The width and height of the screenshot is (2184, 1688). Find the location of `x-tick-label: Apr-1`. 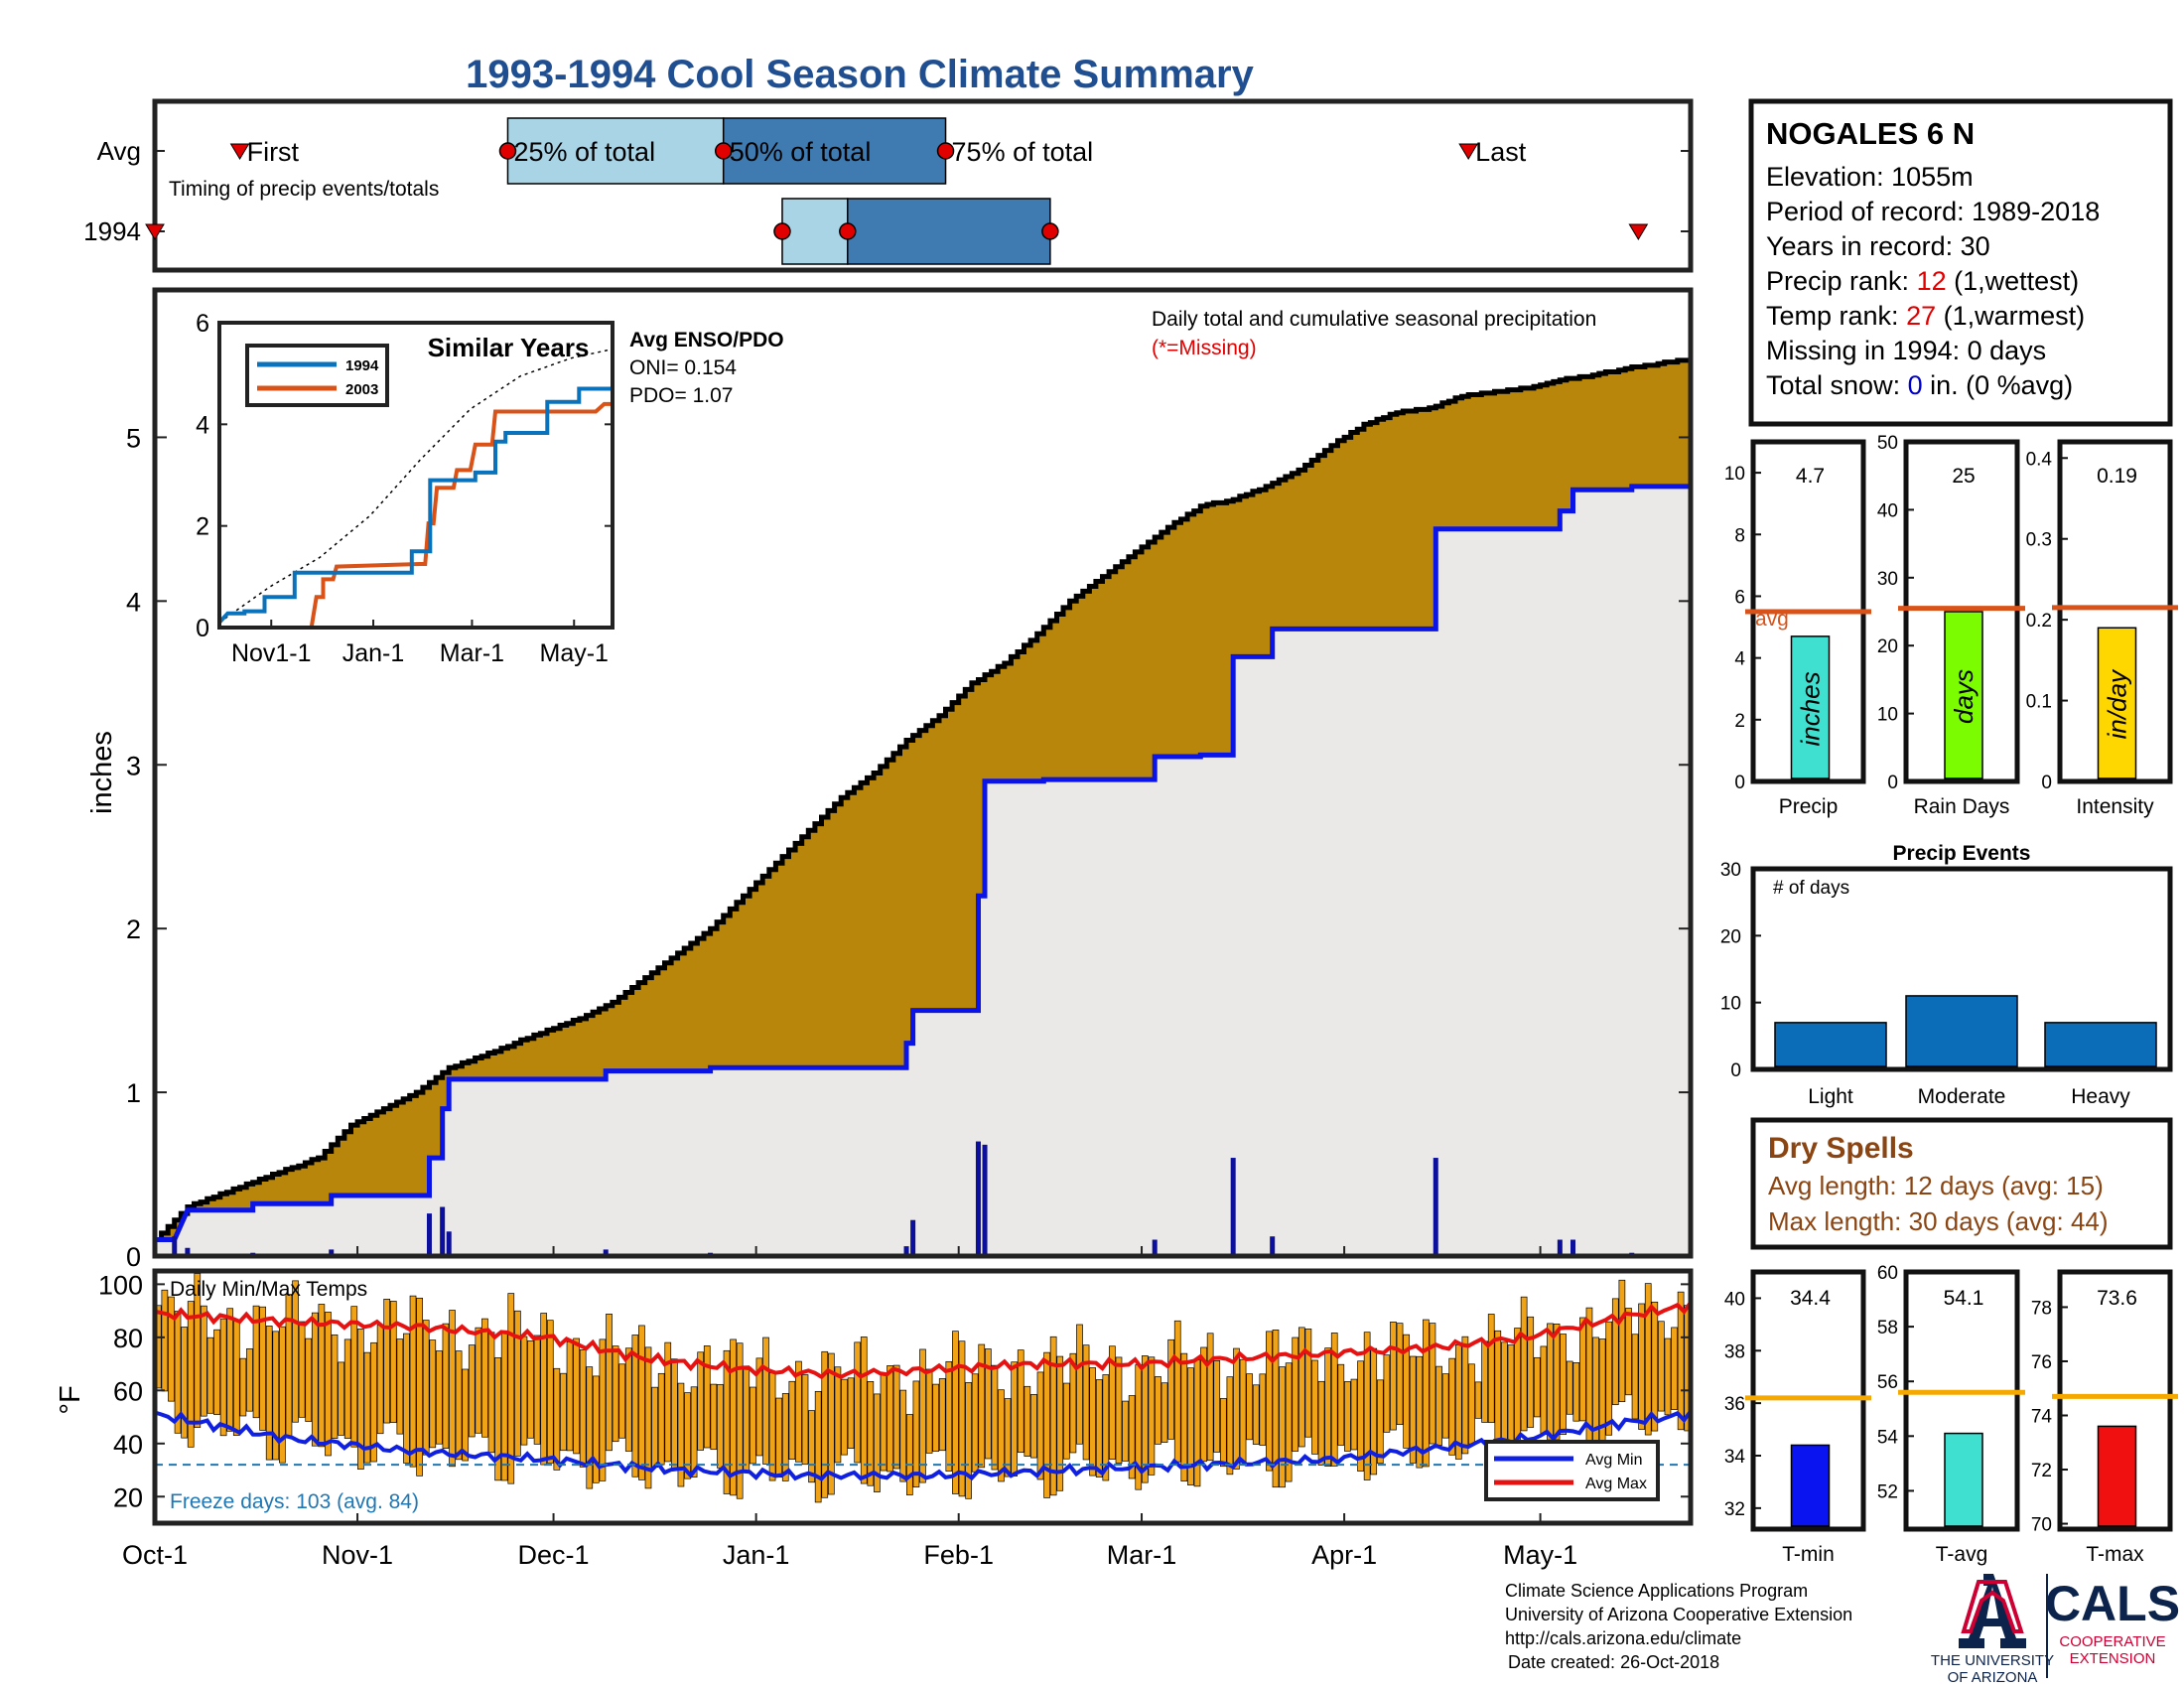

x-tick-label: Apr-1 is located at coordinates (1344, 1555).